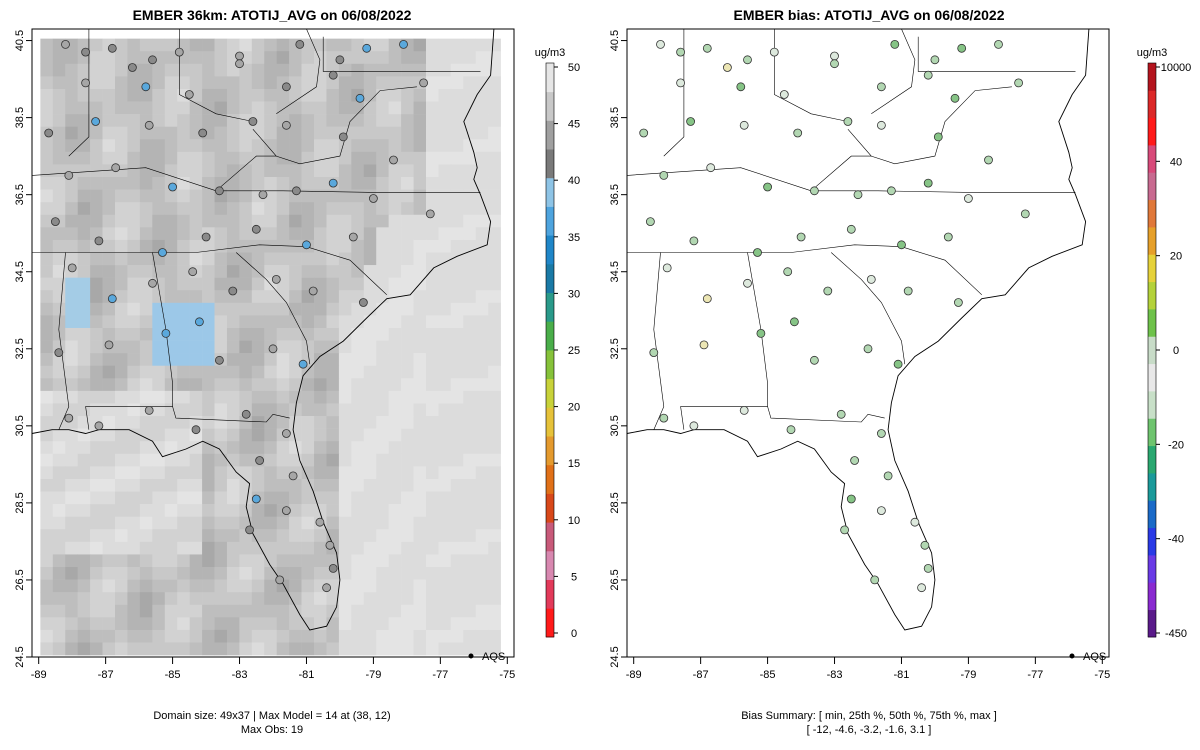  I want to click on y-tick-label: 36.5, so click(20, 194).